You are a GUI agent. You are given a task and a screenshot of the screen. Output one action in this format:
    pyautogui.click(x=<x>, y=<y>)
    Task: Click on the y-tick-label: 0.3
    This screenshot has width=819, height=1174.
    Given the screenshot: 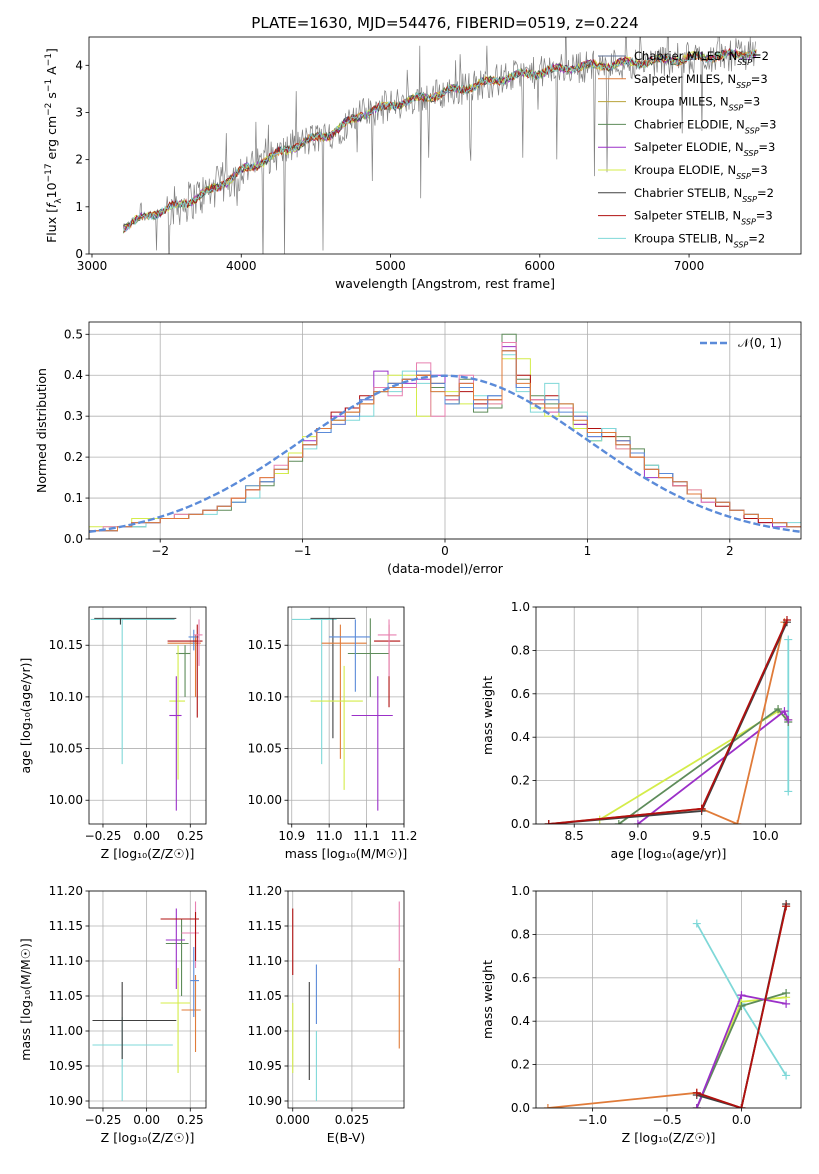 What is the action you would take?
    pyautogui.click(x=73, y=416)
    